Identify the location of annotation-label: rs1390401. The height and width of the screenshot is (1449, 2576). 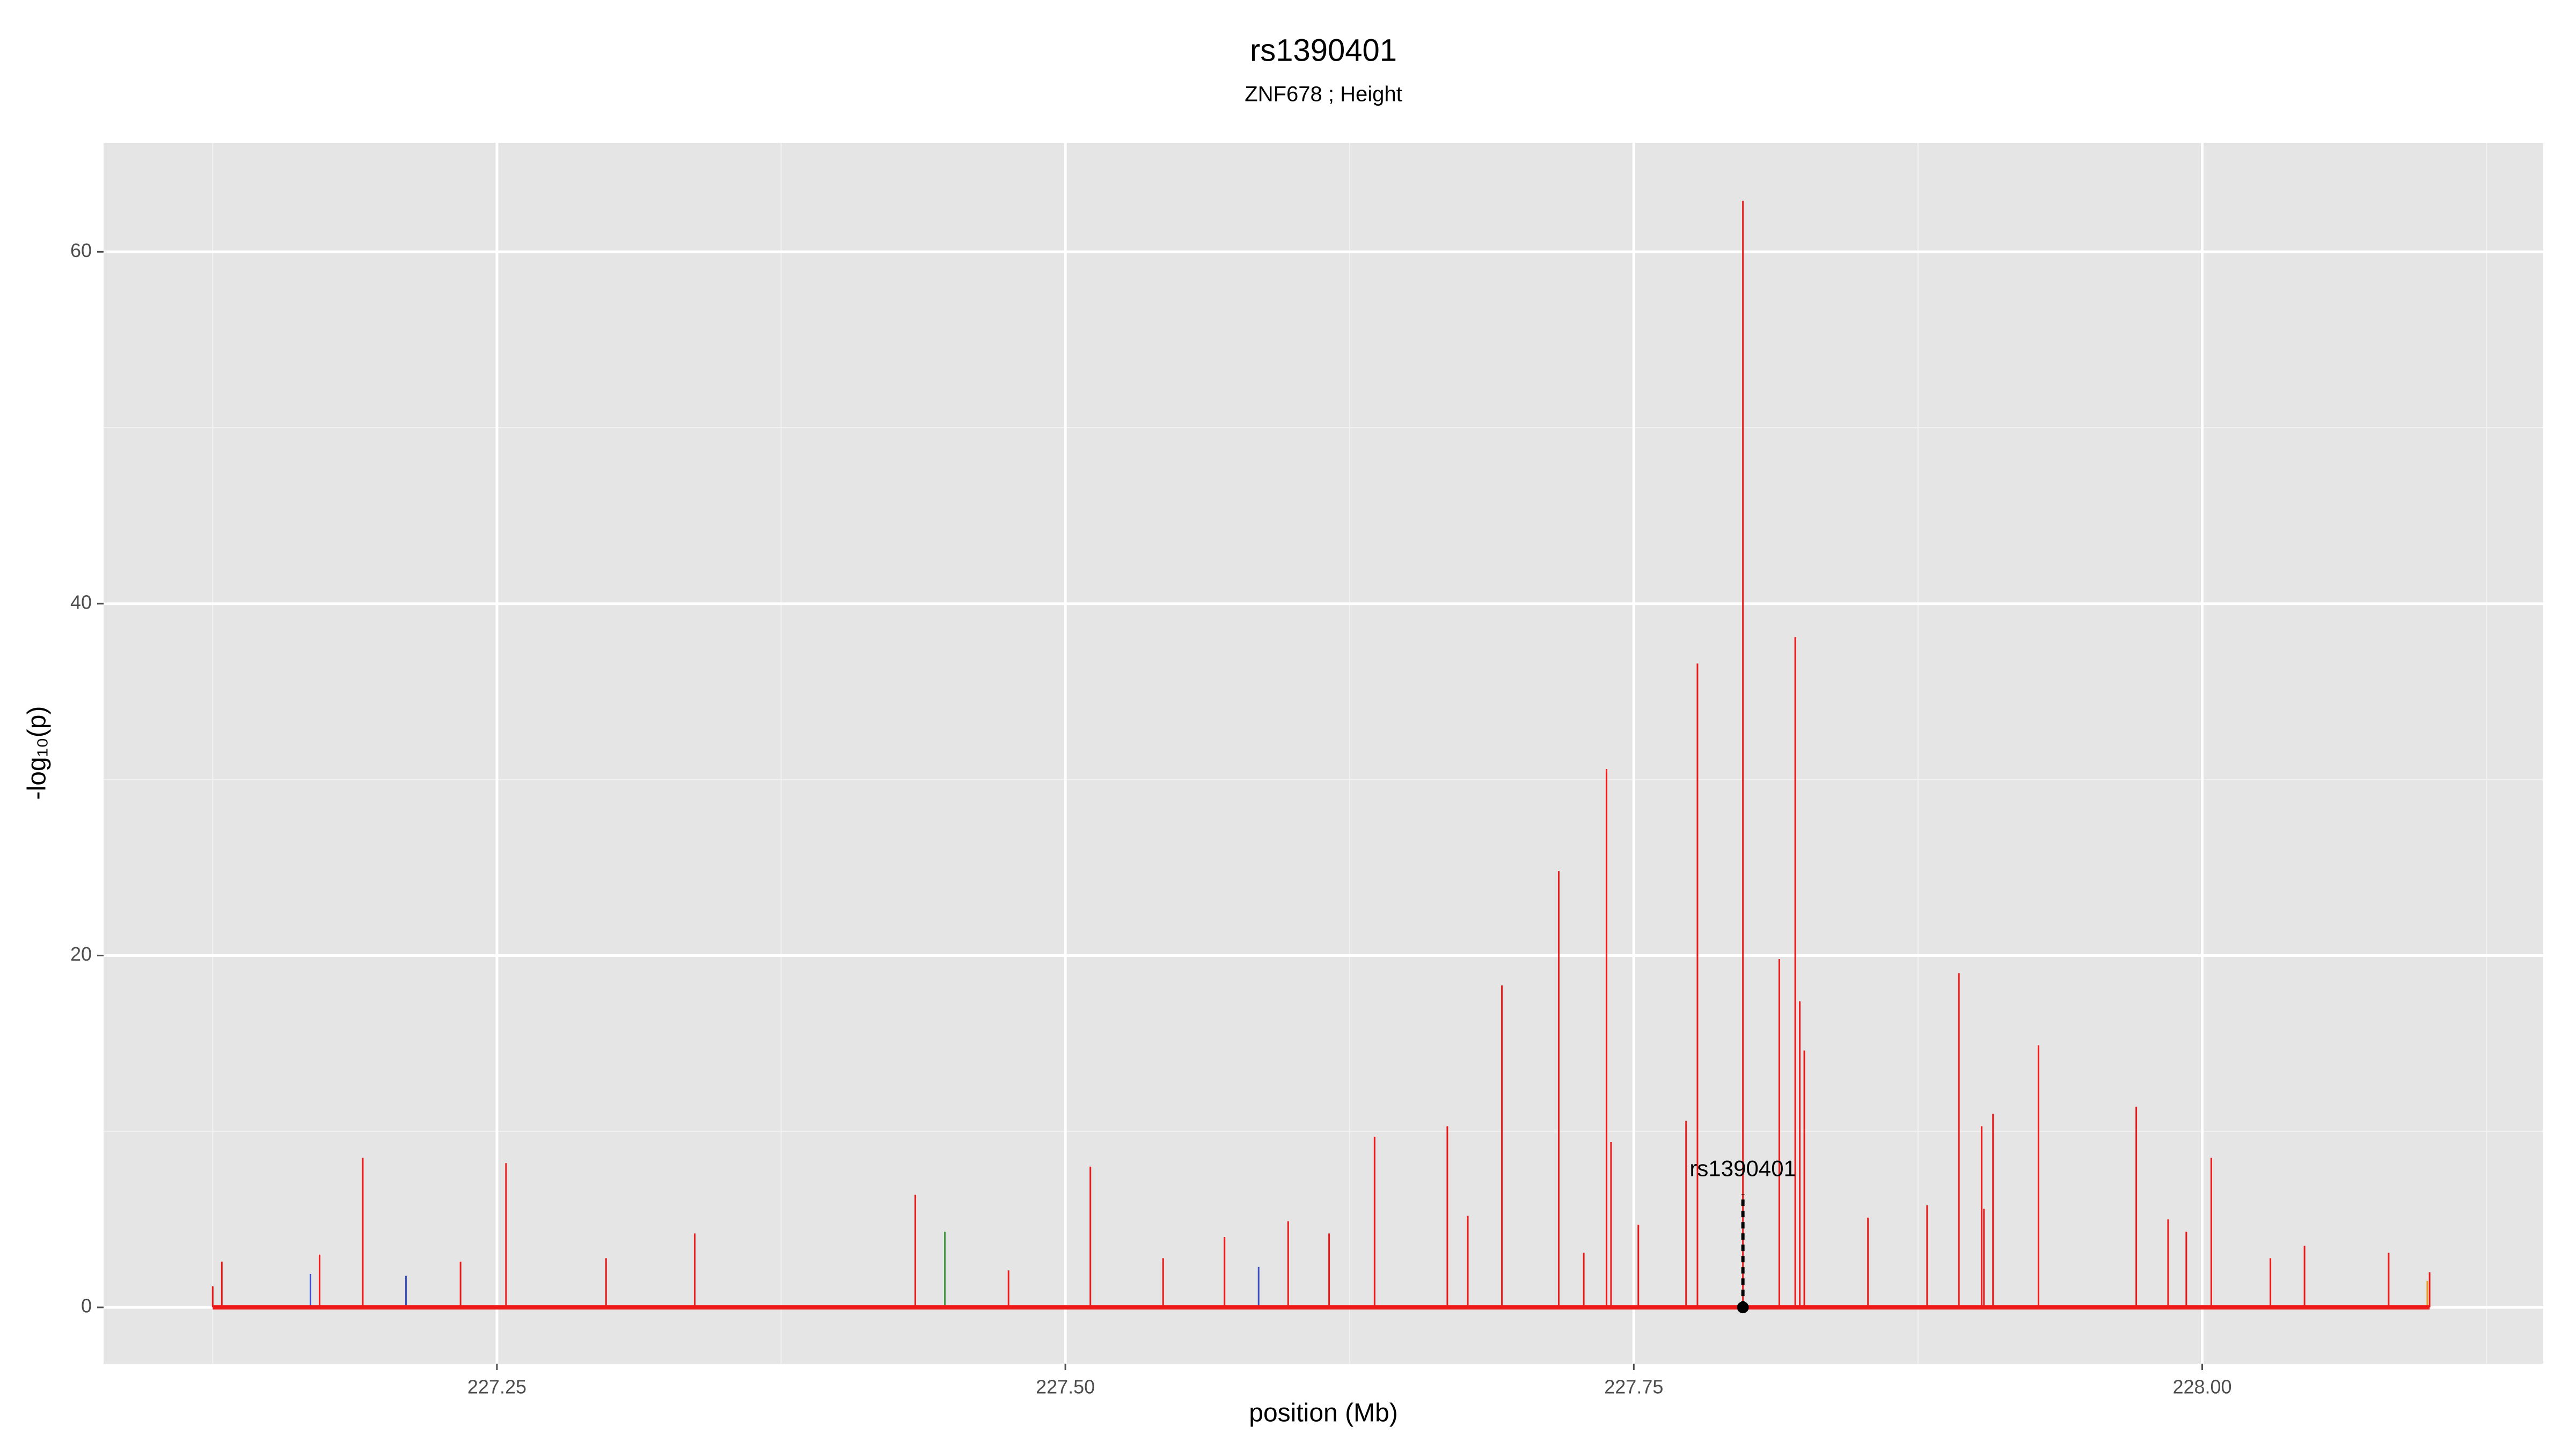
(1742, 1168).